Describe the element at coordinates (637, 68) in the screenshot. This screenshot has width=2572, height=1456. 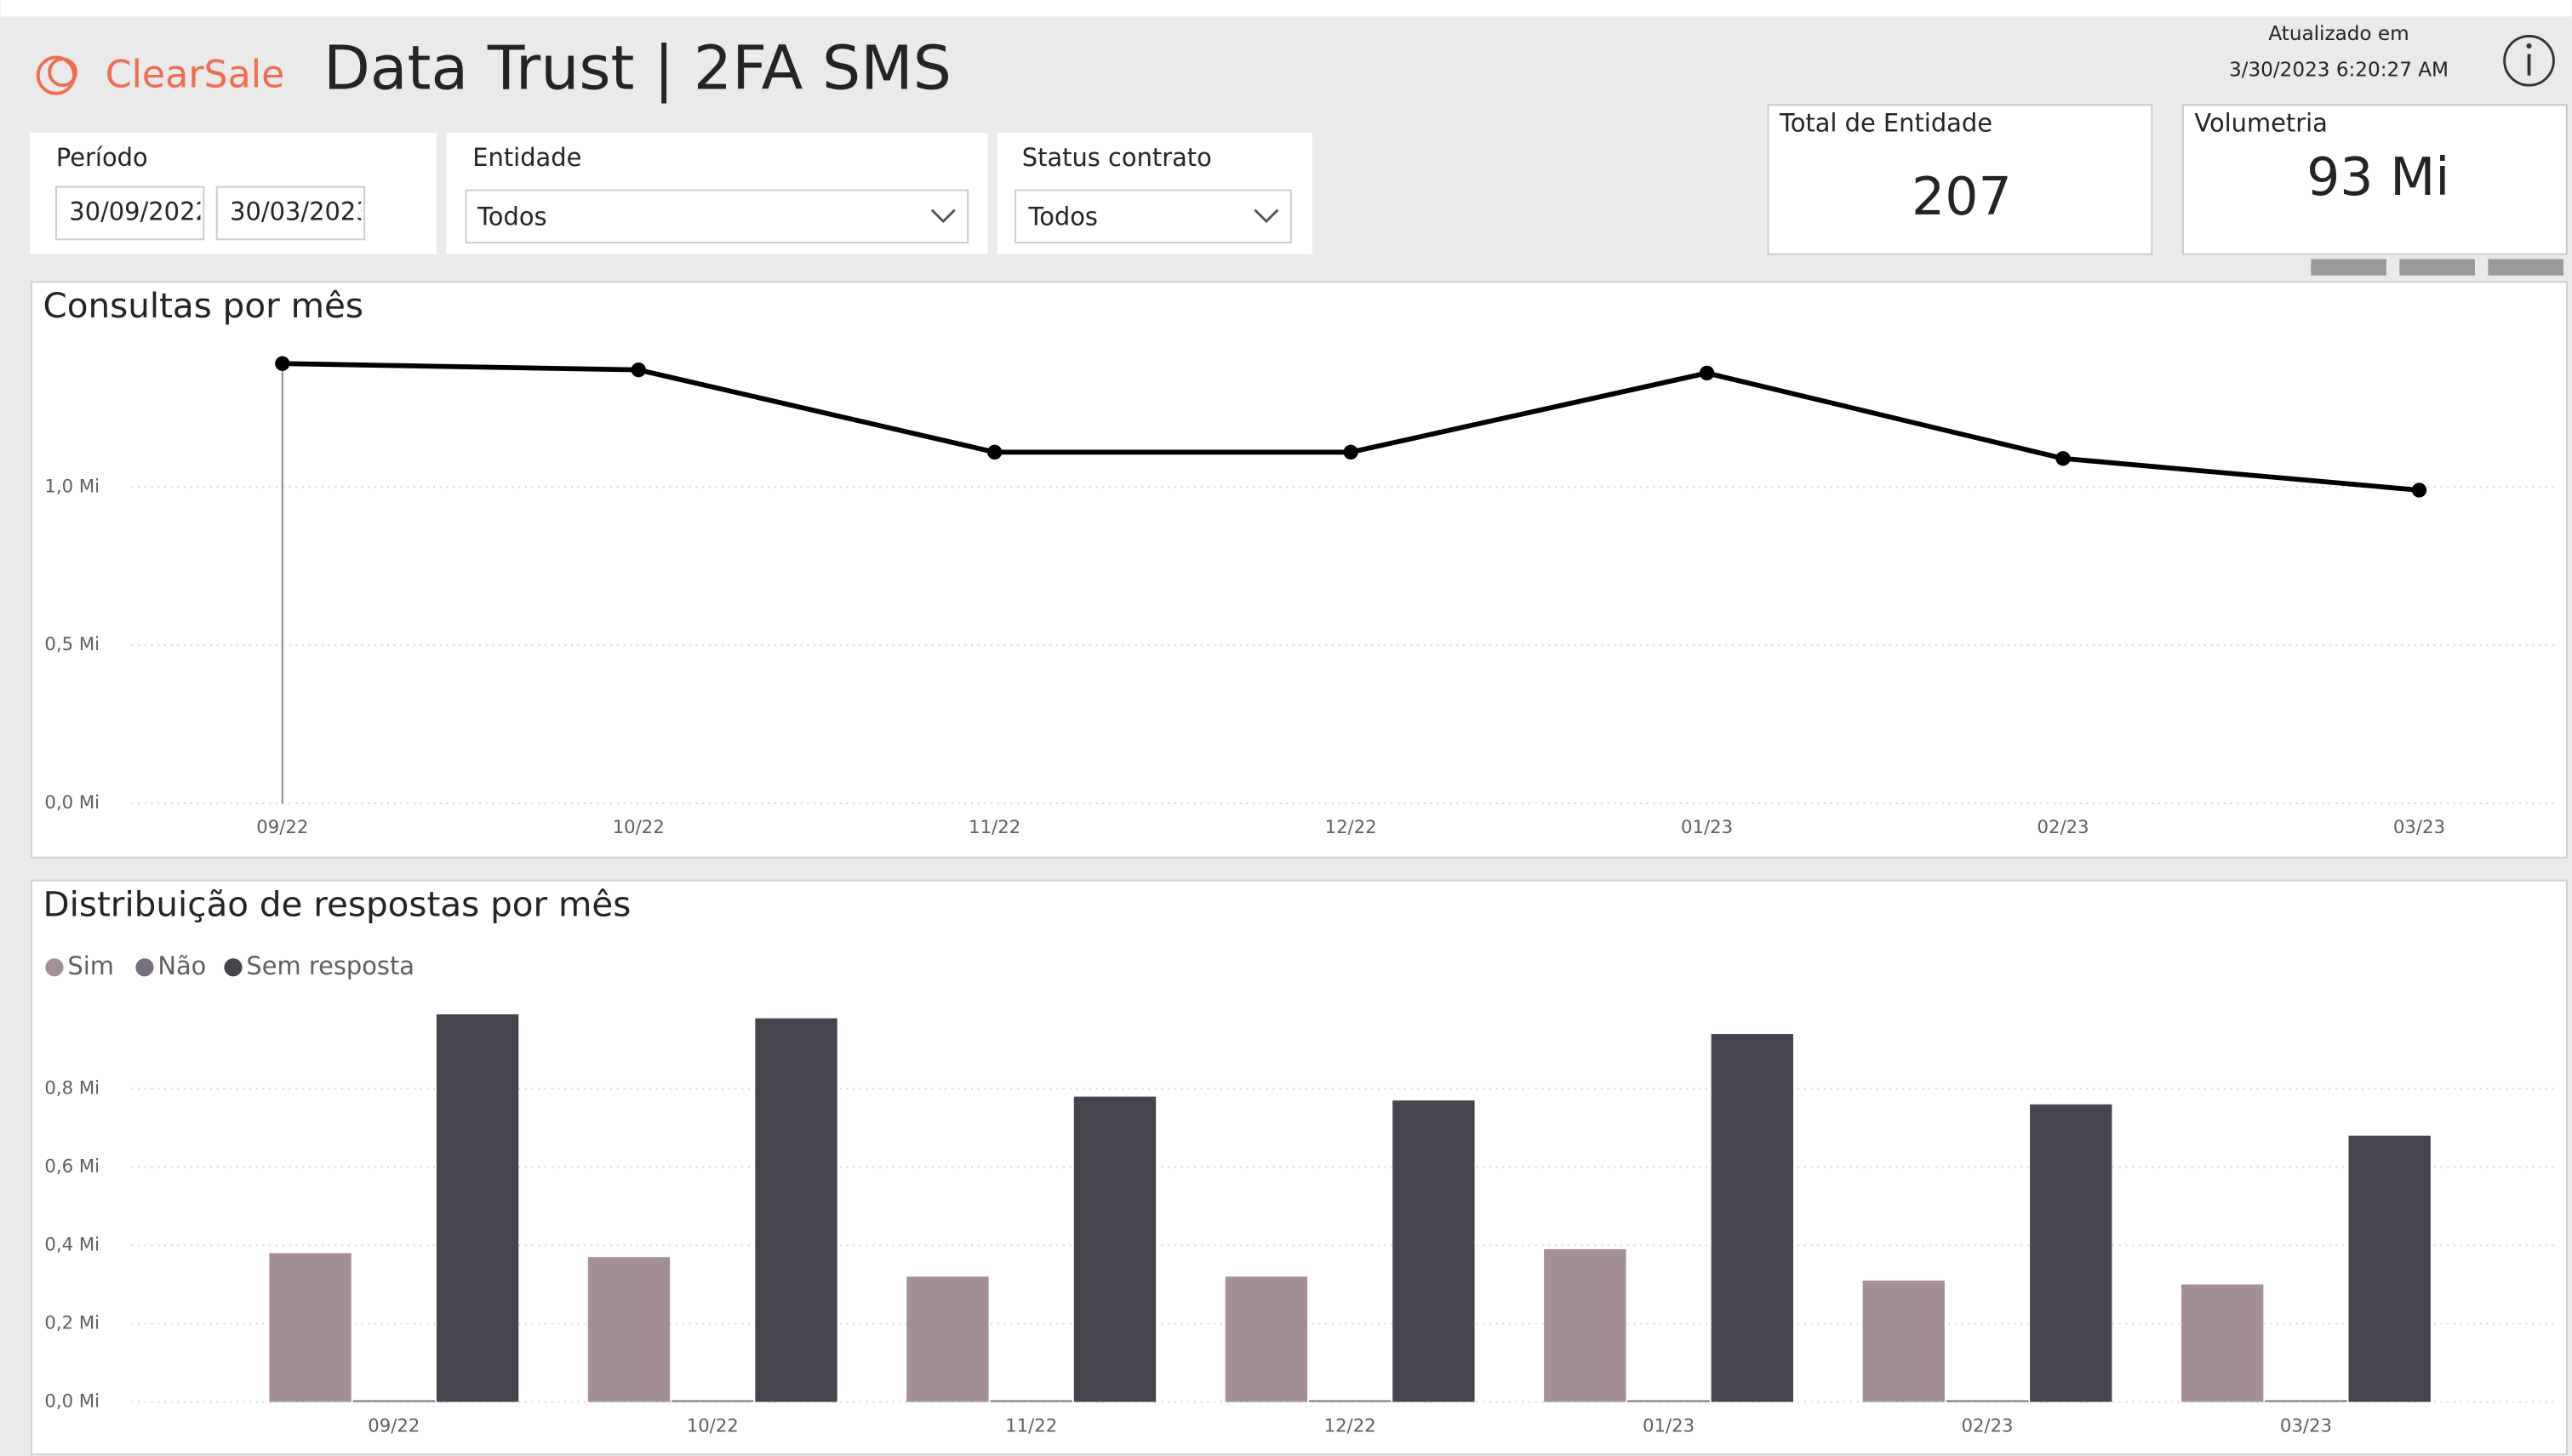
I see `page-title: Data Trust | 2FA SMS` at that location.